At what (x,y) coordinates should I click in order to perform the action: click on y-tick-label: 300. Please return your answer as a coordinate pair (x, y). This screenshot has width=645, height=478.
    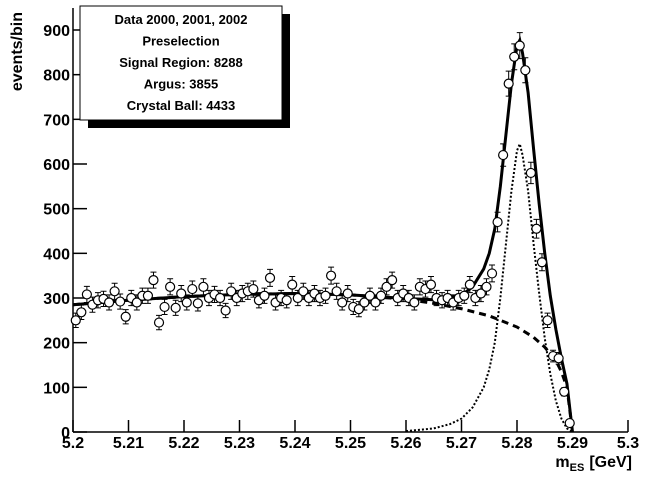
    Looking at the image, I should click on (56, 299).